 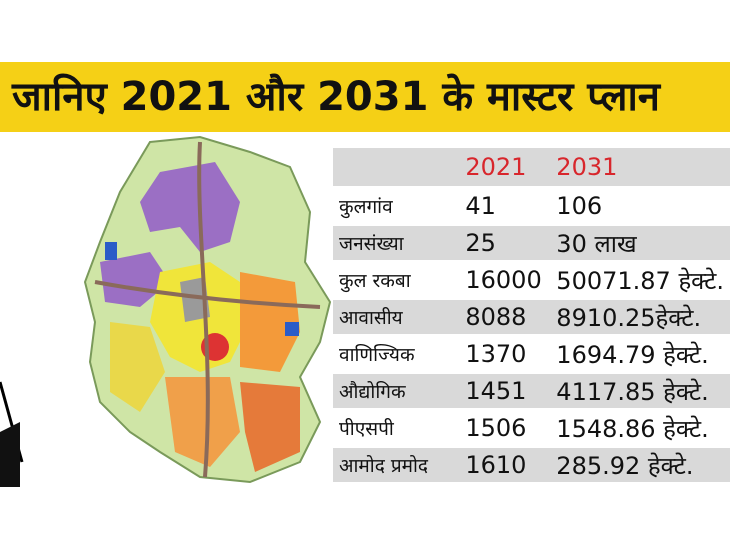 What do you see at coordinates (503, 280) in the screenshot?
I see `cell: 16000` at bounding box center [503, 280].